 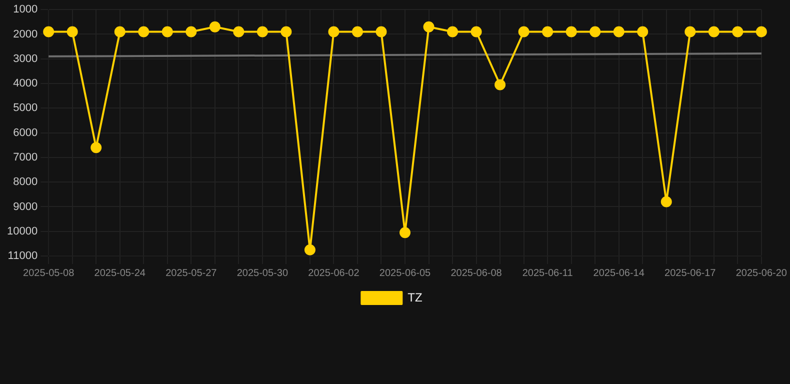 I want to click on legend-label: TZ, so click(x=415, y=297).